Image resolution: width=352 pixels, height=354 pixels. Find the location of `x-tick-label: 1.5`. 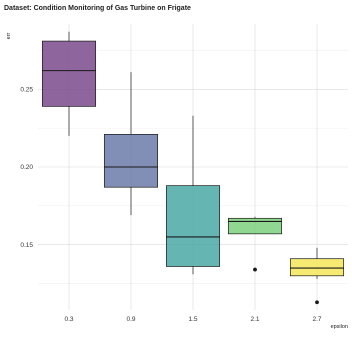

x-tick-label: 1.5 is located at coordinates (192, 319).